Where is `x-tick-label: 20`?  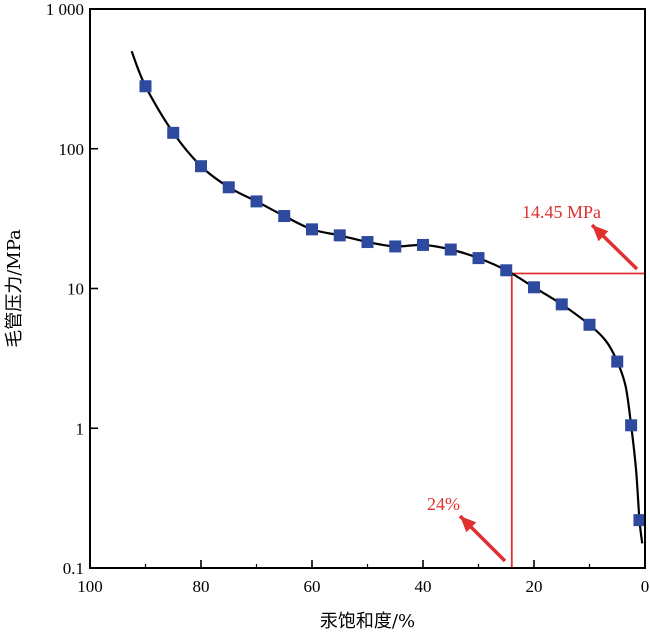
x-tick-label: 20 is located at coordinates (534, 586).